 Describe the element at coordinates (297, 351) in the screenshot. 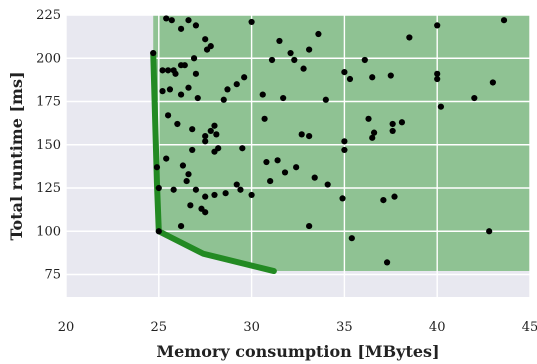

I see `x-axis-title: Memory consumption [MBytes]` at that location.